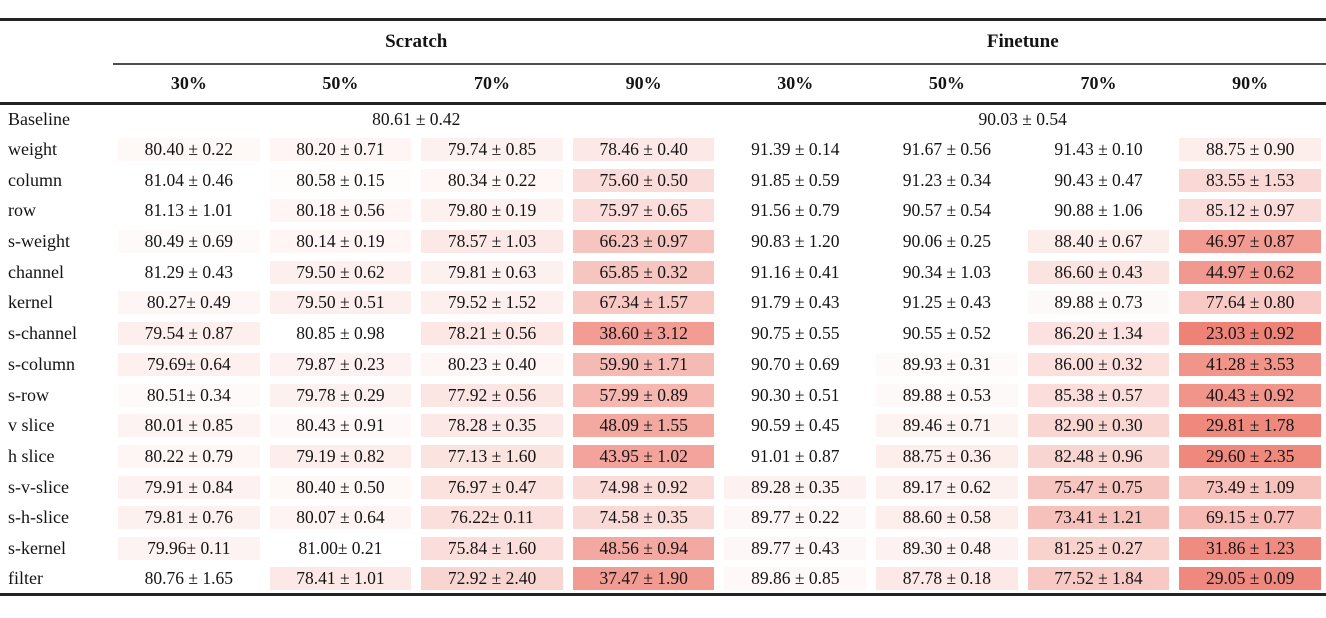 The height and width of the screenshot is (618, 1326). I want to click on value-cell: 89.88 ± 0.73, so click(1099, 303).